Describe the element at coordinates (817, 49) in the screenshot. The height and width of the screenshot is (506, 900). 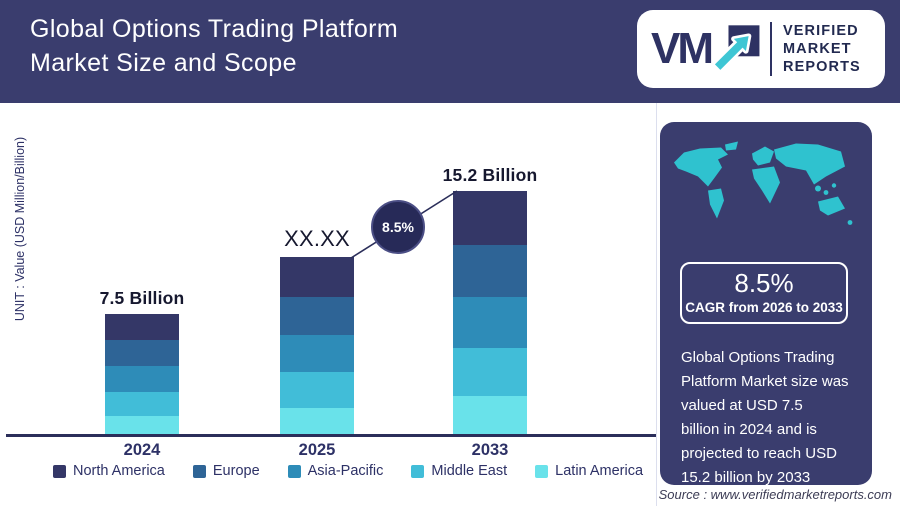
I see `brand-line-2: MARKET` at that location.